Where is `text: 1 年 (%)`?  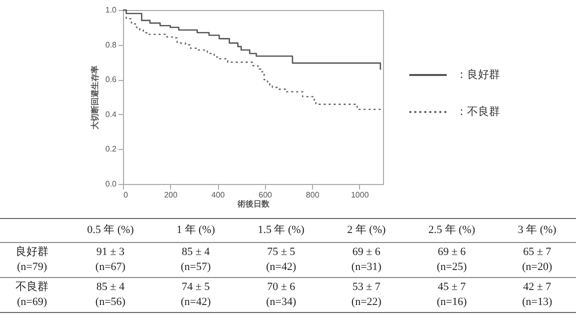
text: 1 年 (%) is located at coordinates (195, 230).